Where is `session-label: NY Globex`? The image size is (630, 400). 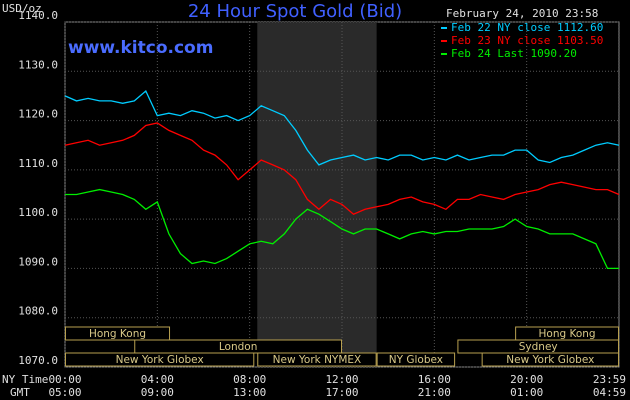
session-label: NY Globex is located at coordinates (416, 360).